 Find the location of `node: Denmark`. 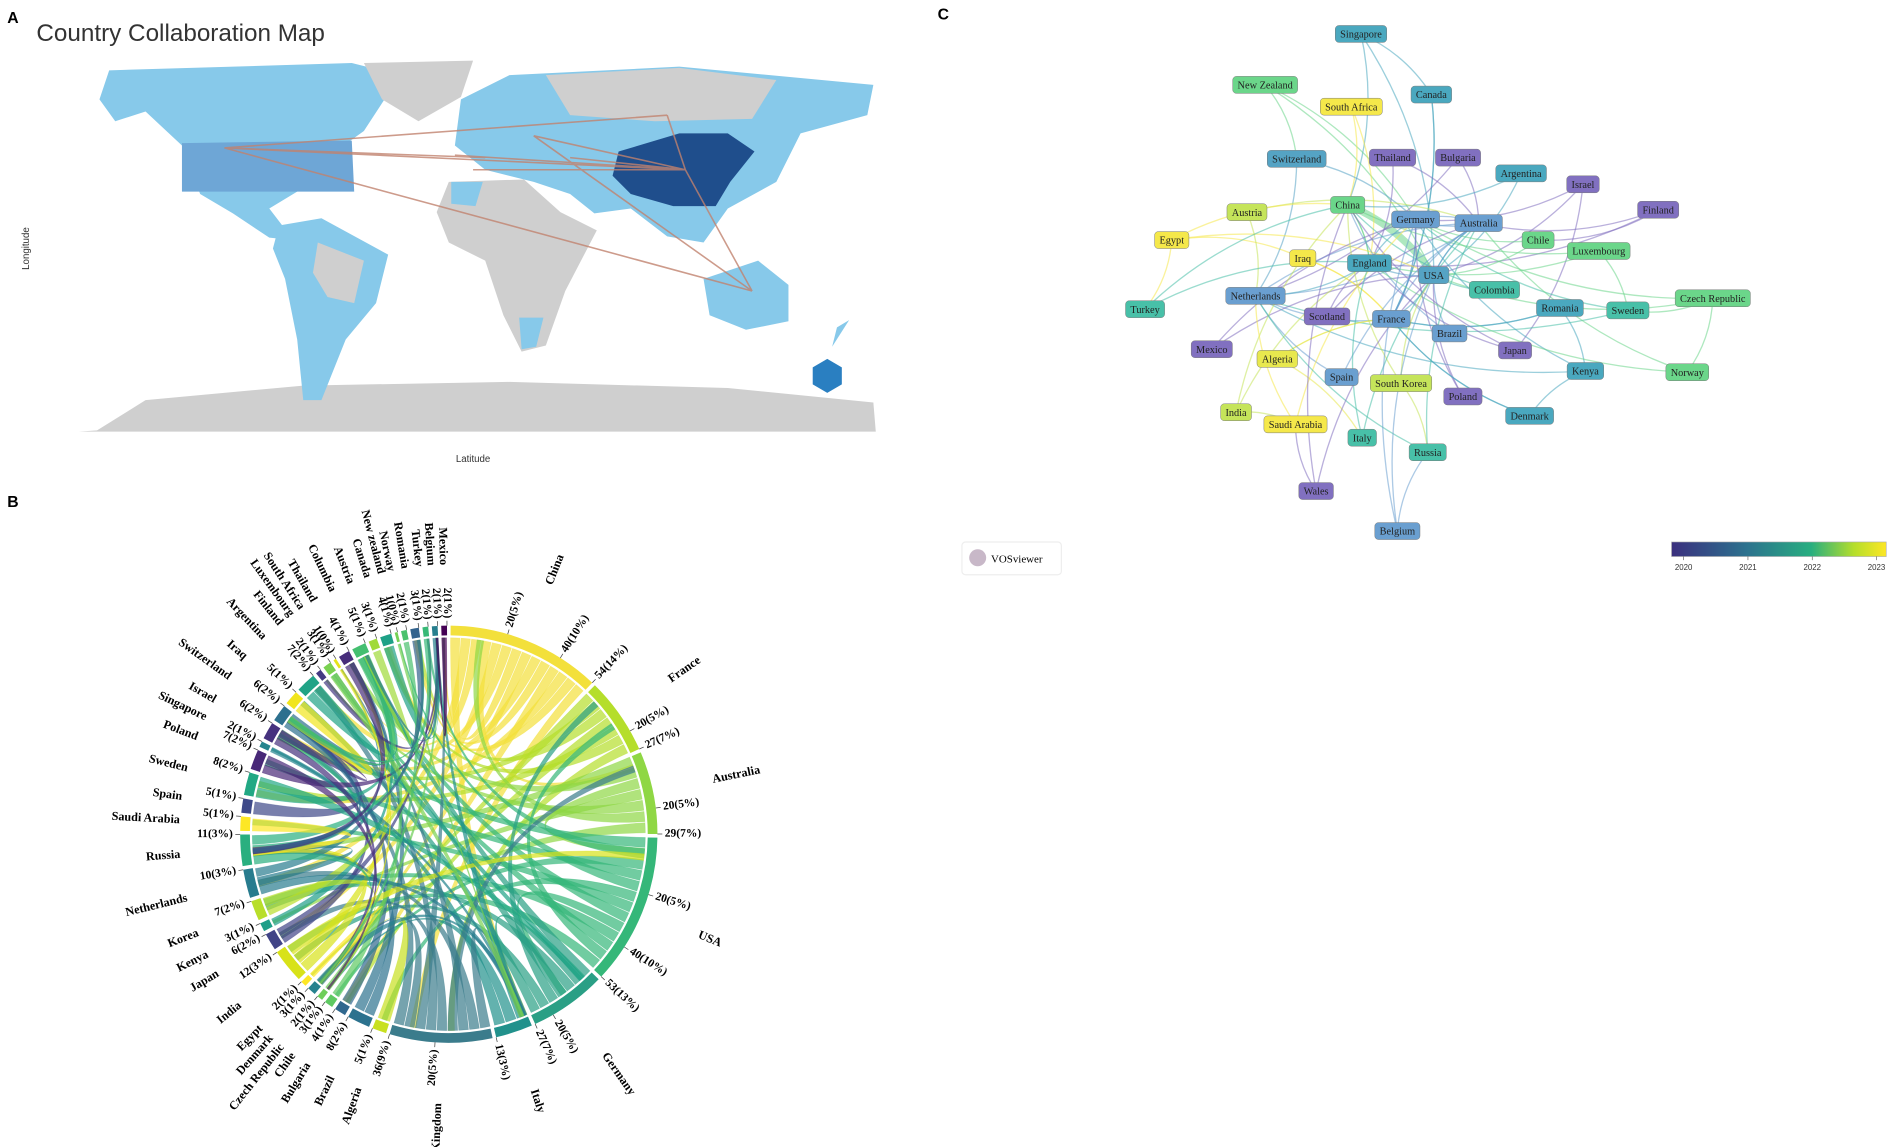

node: Denmark is located at coordinates (1529, 416).